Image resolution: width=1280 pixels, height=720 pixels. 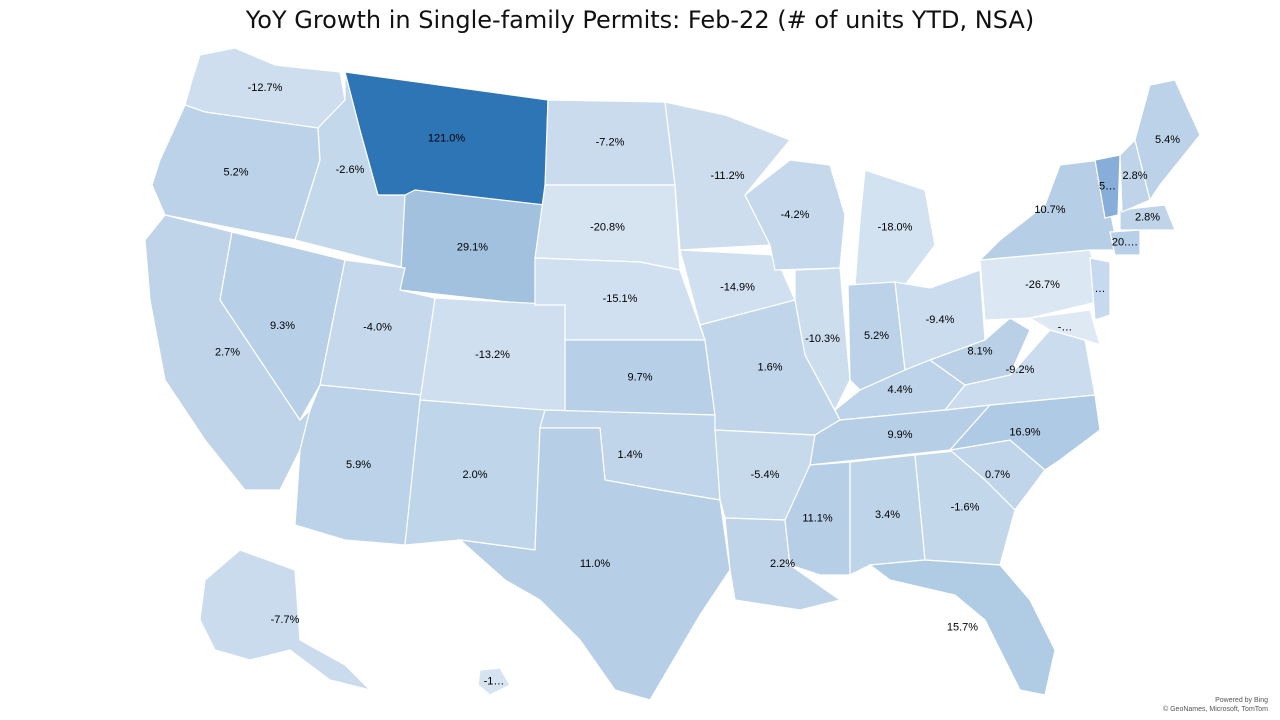 I want to click on state-label-WY: 29.1%, so click(x=472, y=247).